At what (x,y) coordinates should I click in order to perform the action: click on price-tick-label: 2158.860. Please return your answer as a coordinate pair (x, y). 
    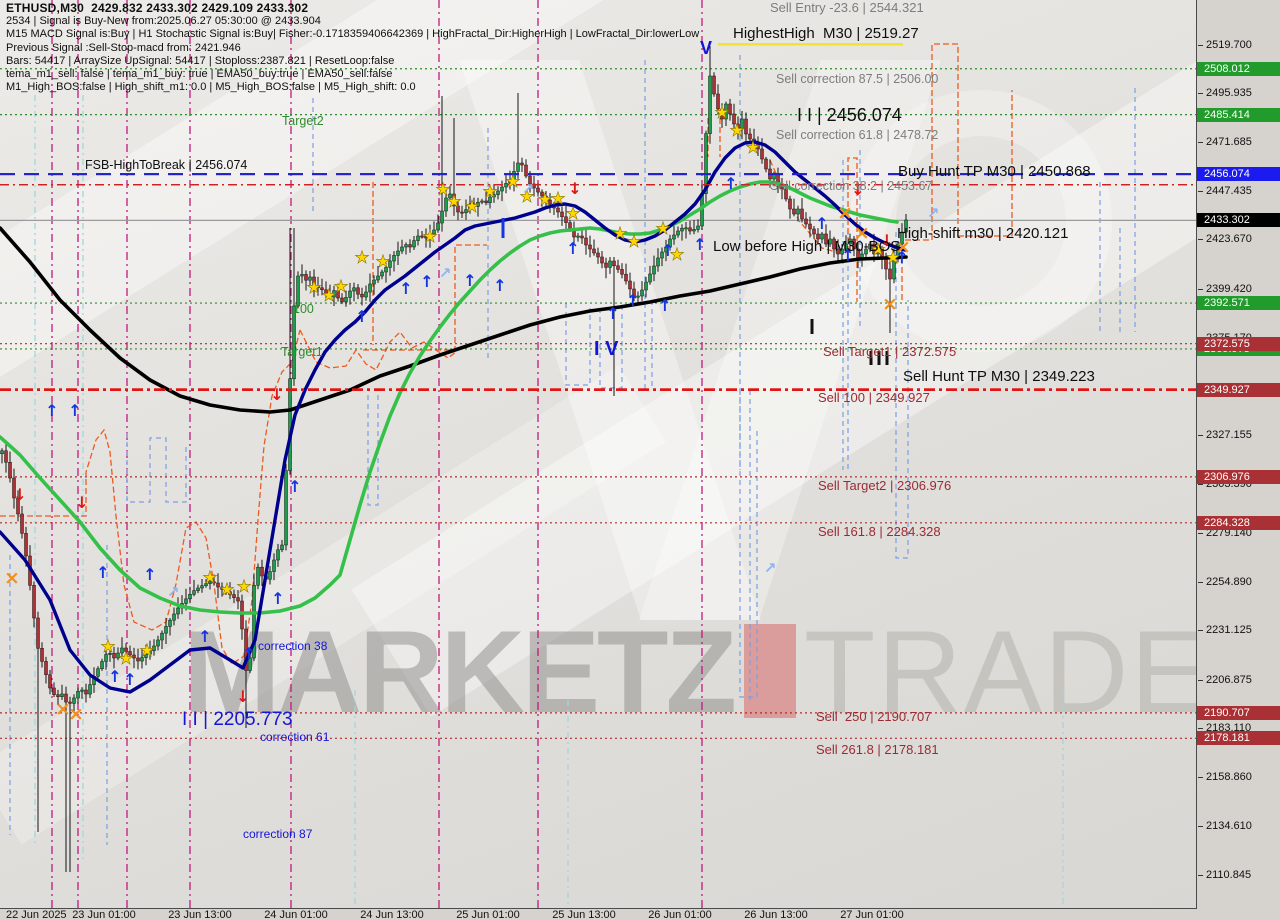
    Looking at the image, I should click on (1225, 777).